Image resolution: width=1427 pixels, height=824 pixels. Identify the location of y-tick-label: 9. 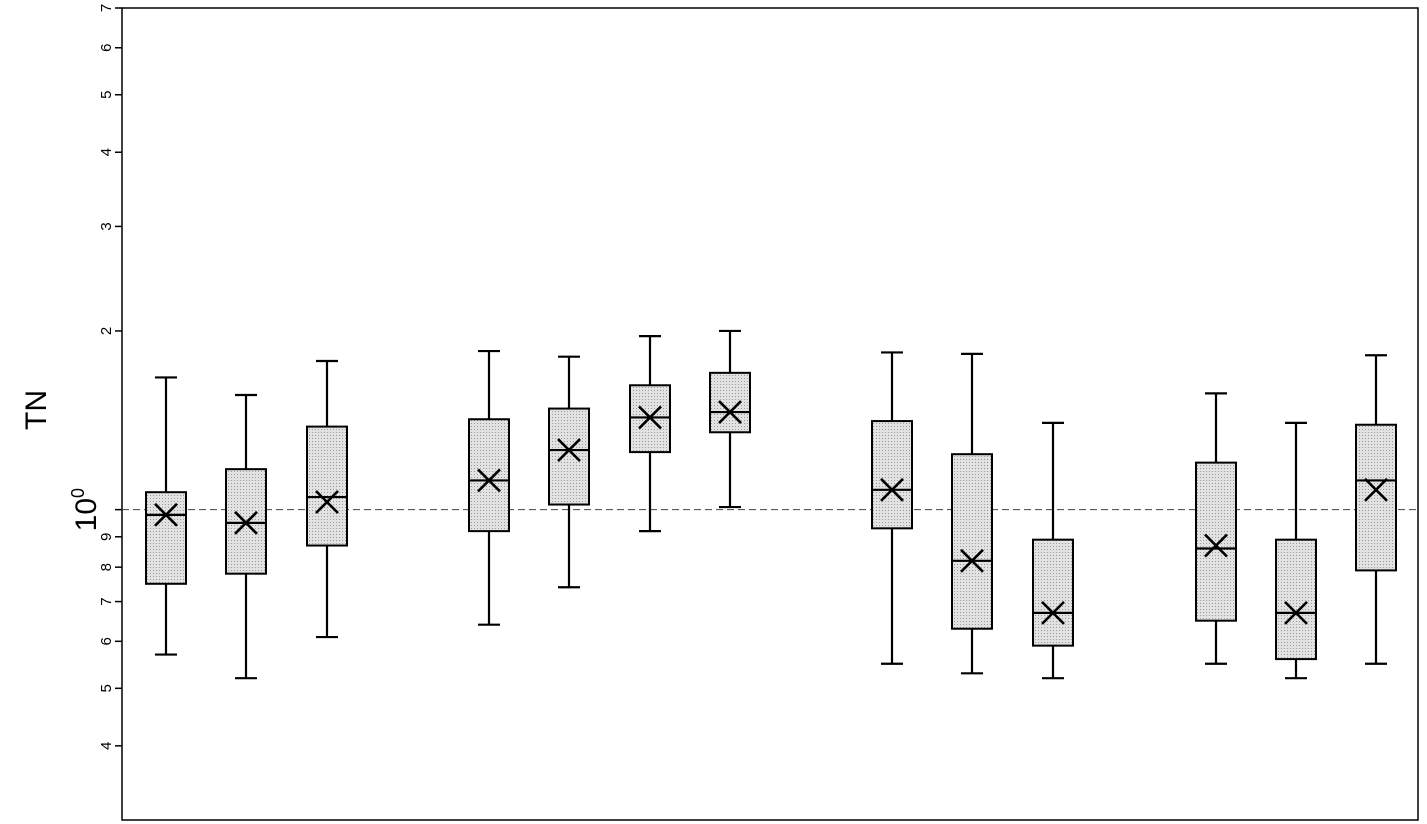
(106, 537).